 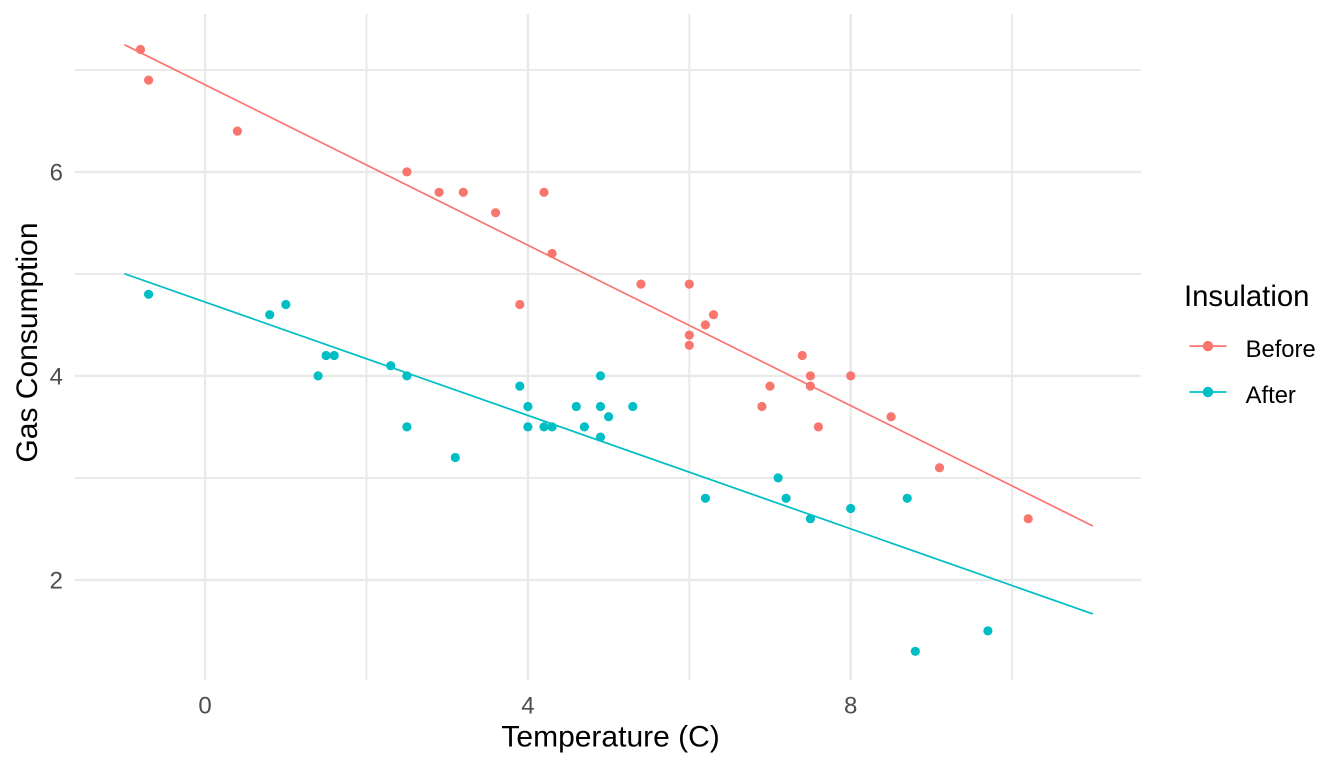 I want to click on svg-text: Before, so click(x=1281, y=349).